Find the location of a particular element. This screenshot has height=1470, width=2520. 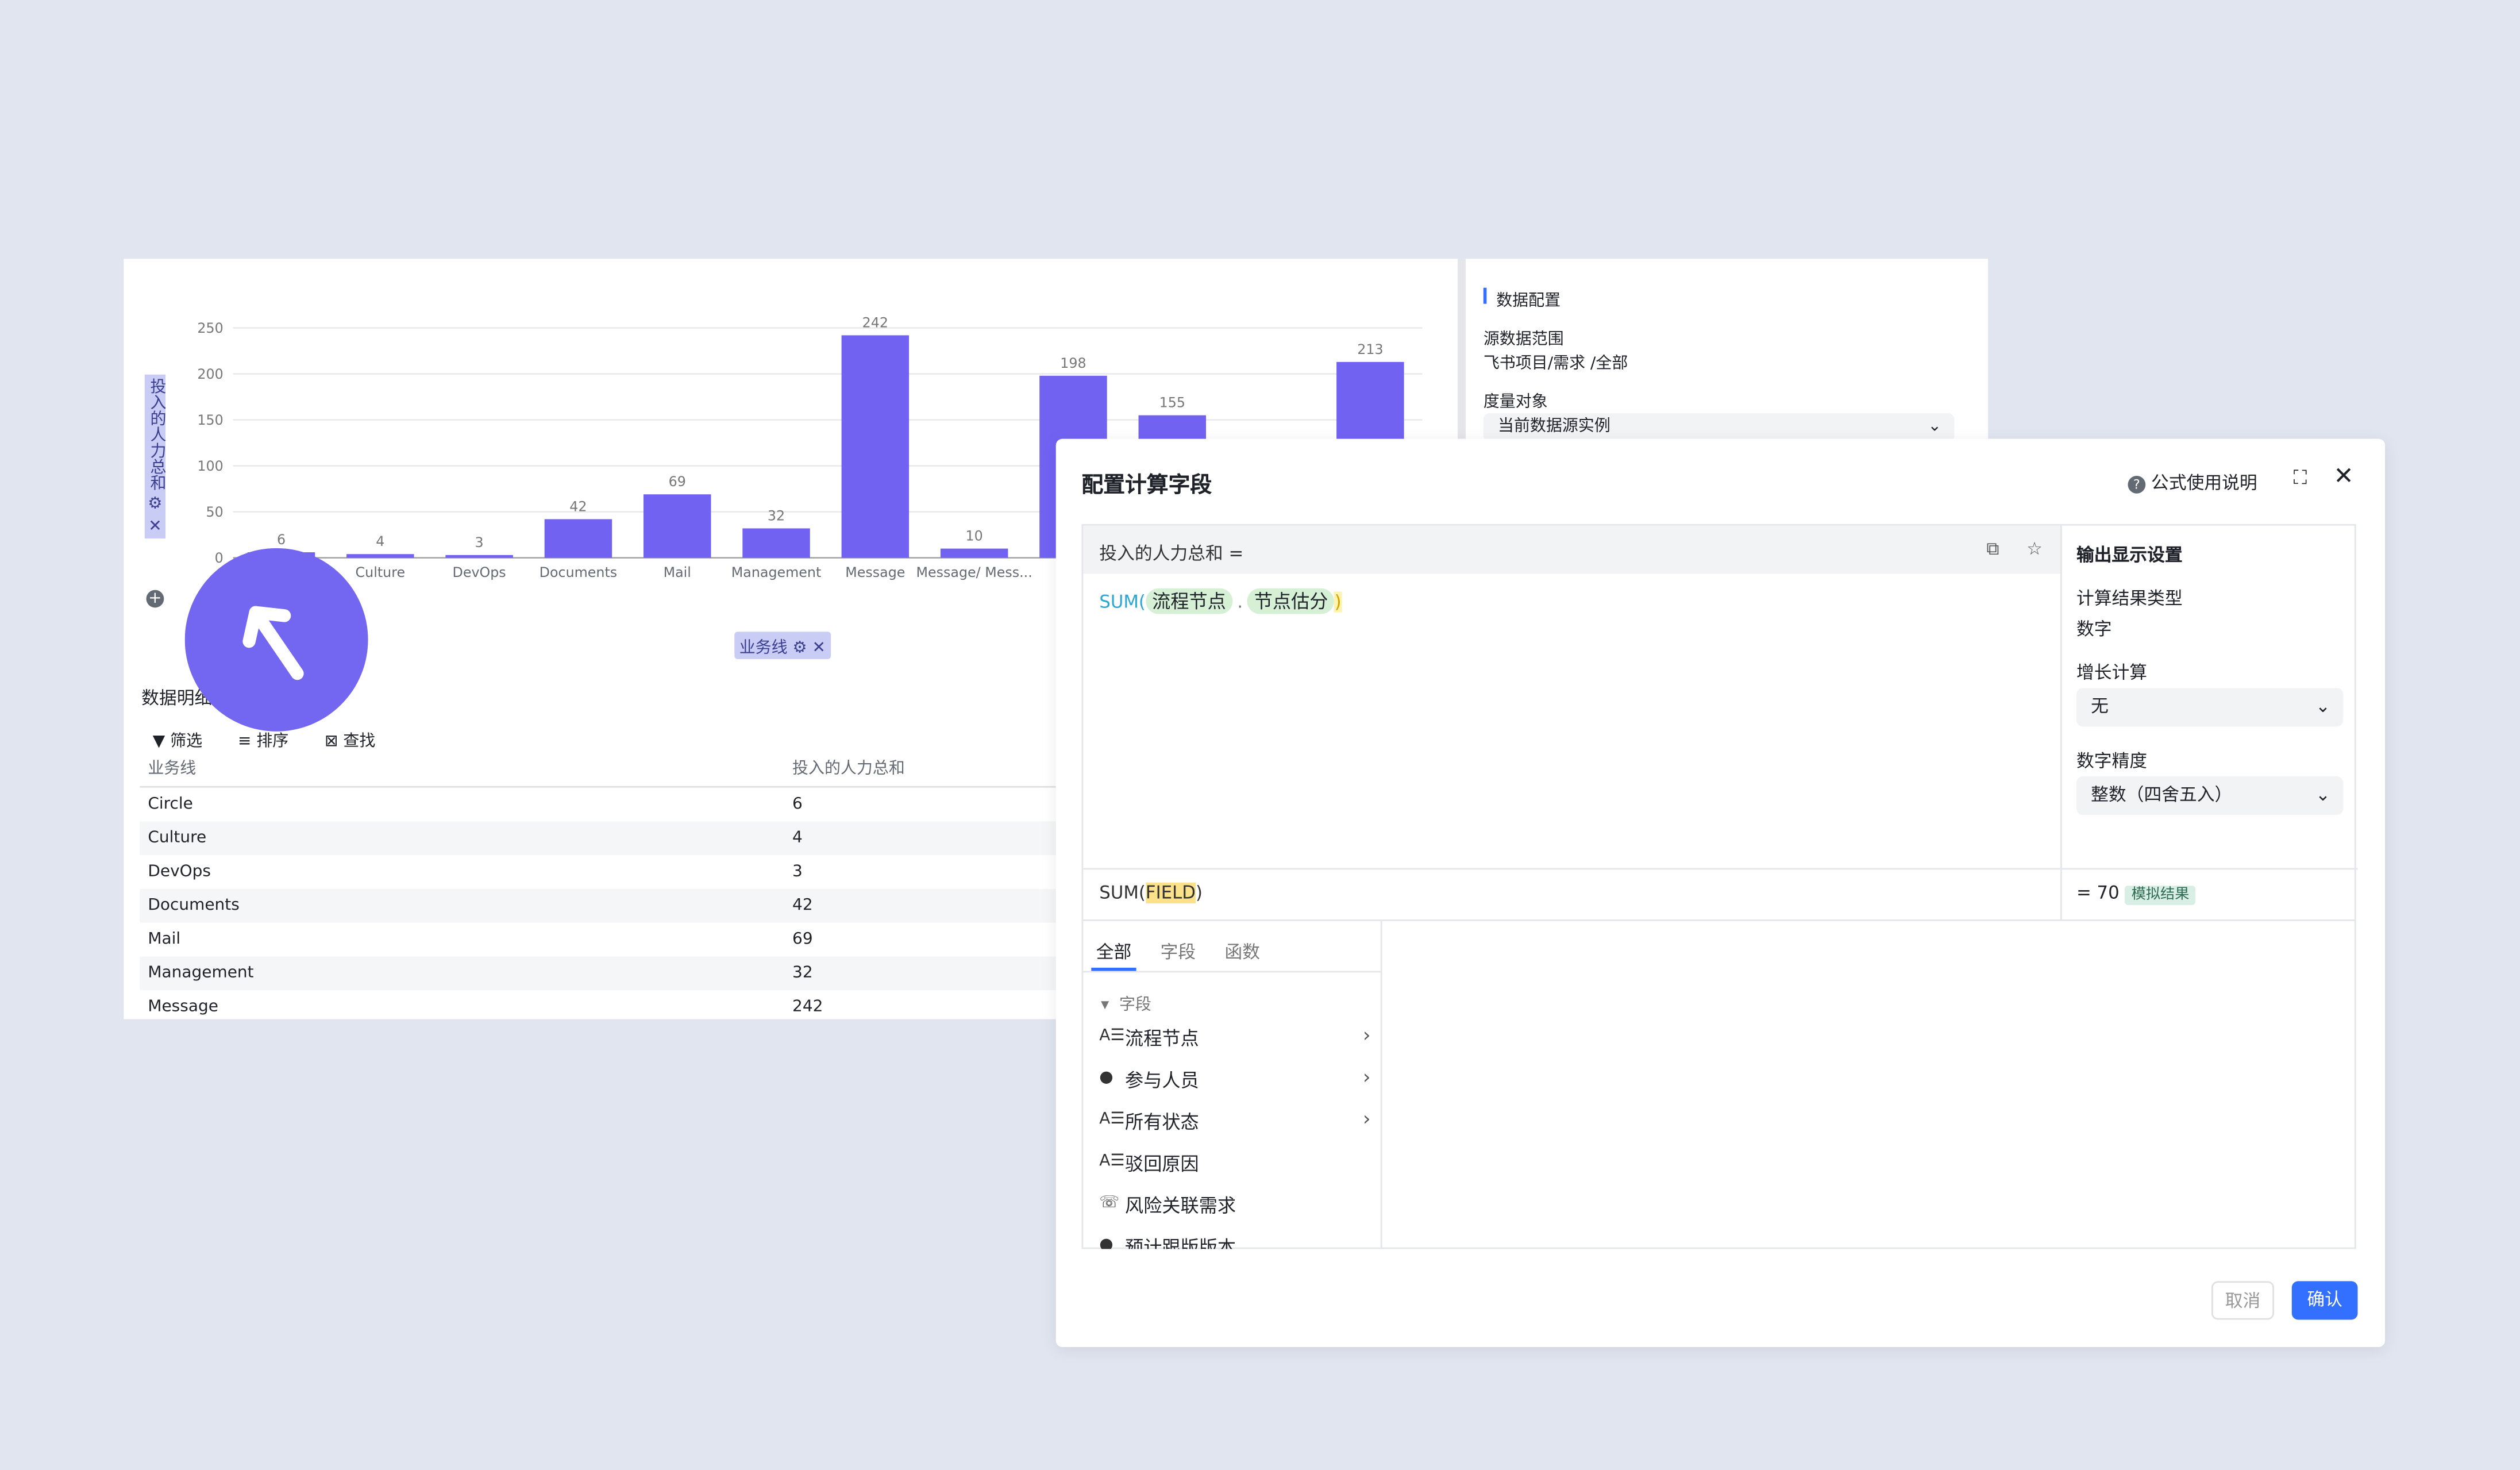

x-tick-label: Management is located at coordinates (777, 572).